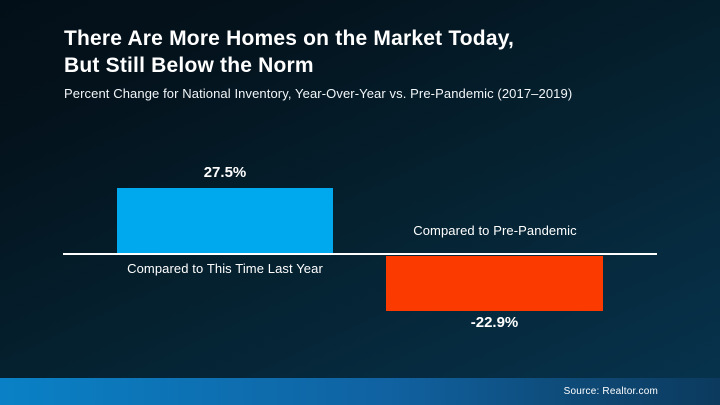 This screenshot has width=720, height=405. I want to click on bar-last-year, so click(225, 221).